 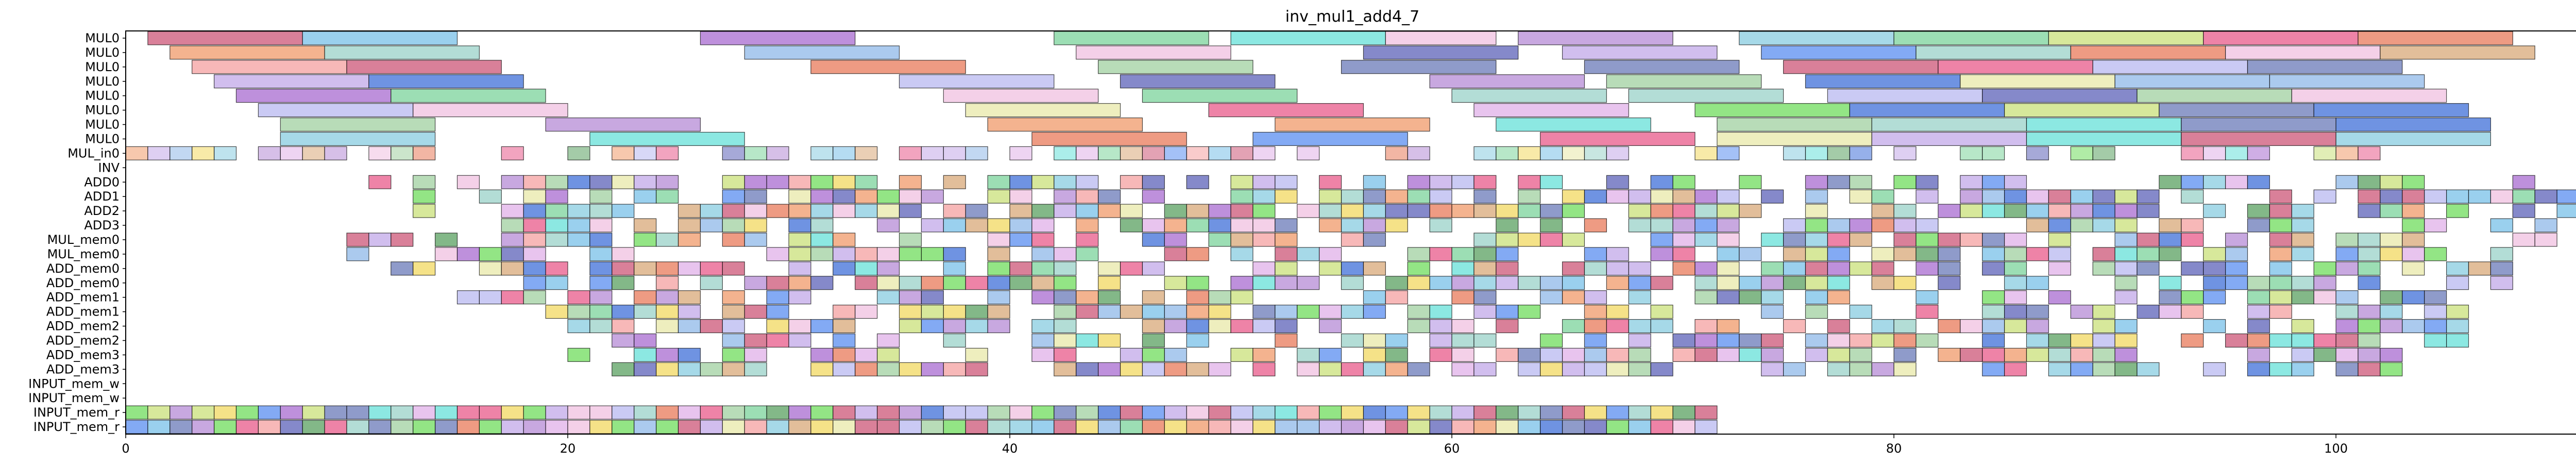 I want to click on x-tick-label: 80, so click(x=1894, y=448).